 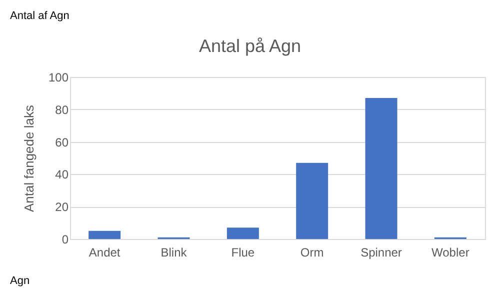 I want to click on x-tick-label: Blink, so click(x=174, y=253).